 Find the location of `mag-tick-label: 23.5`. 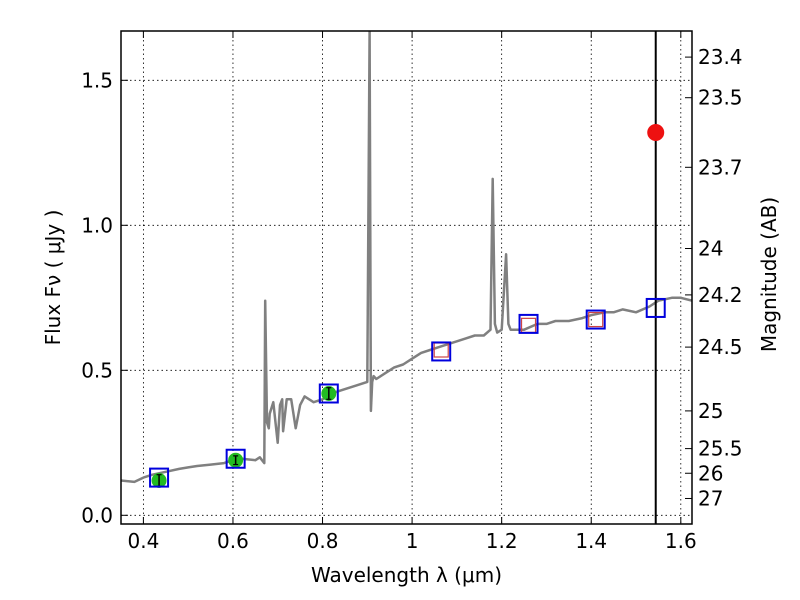

mag-tick-label: 23.5 is located at coordinates (720, 98).